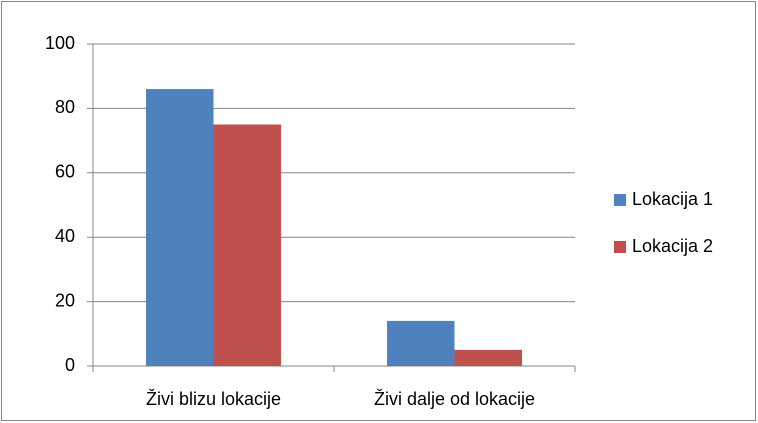 The width and height of the screenshot is (758, 423). Describe the element at coordinates (672, 246) in the screenshot. I see `legend-label: Lokacija 2` at that location.